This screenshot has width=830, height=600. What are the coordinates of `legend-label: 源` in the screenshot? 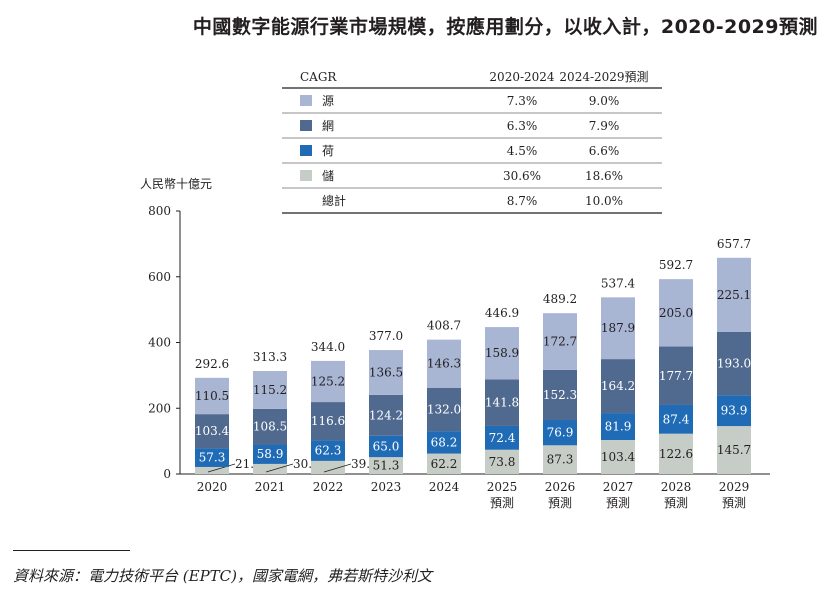 It's located at (328, 101).